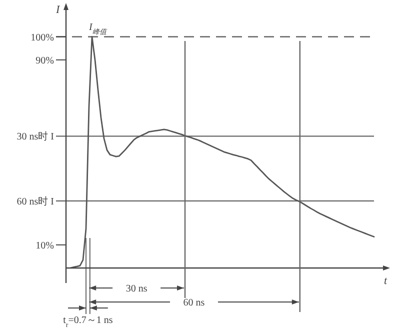 The width and height of the screenshot is (394, 328). Describe the element at coordinates (35, 201) in the screenshot. I see `ref-line-label: 60 ns时 I` at that location.